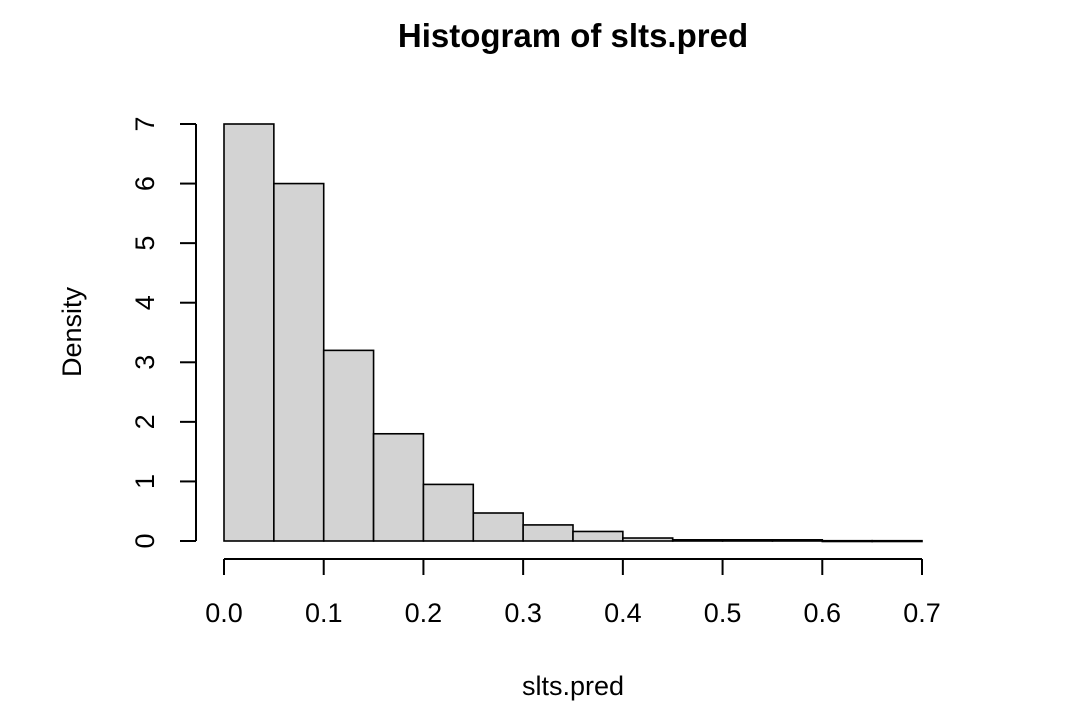  Describe the element at coordinates (324, 613) in the screenshot. I see `x-tick-label: 0.1` at that location.